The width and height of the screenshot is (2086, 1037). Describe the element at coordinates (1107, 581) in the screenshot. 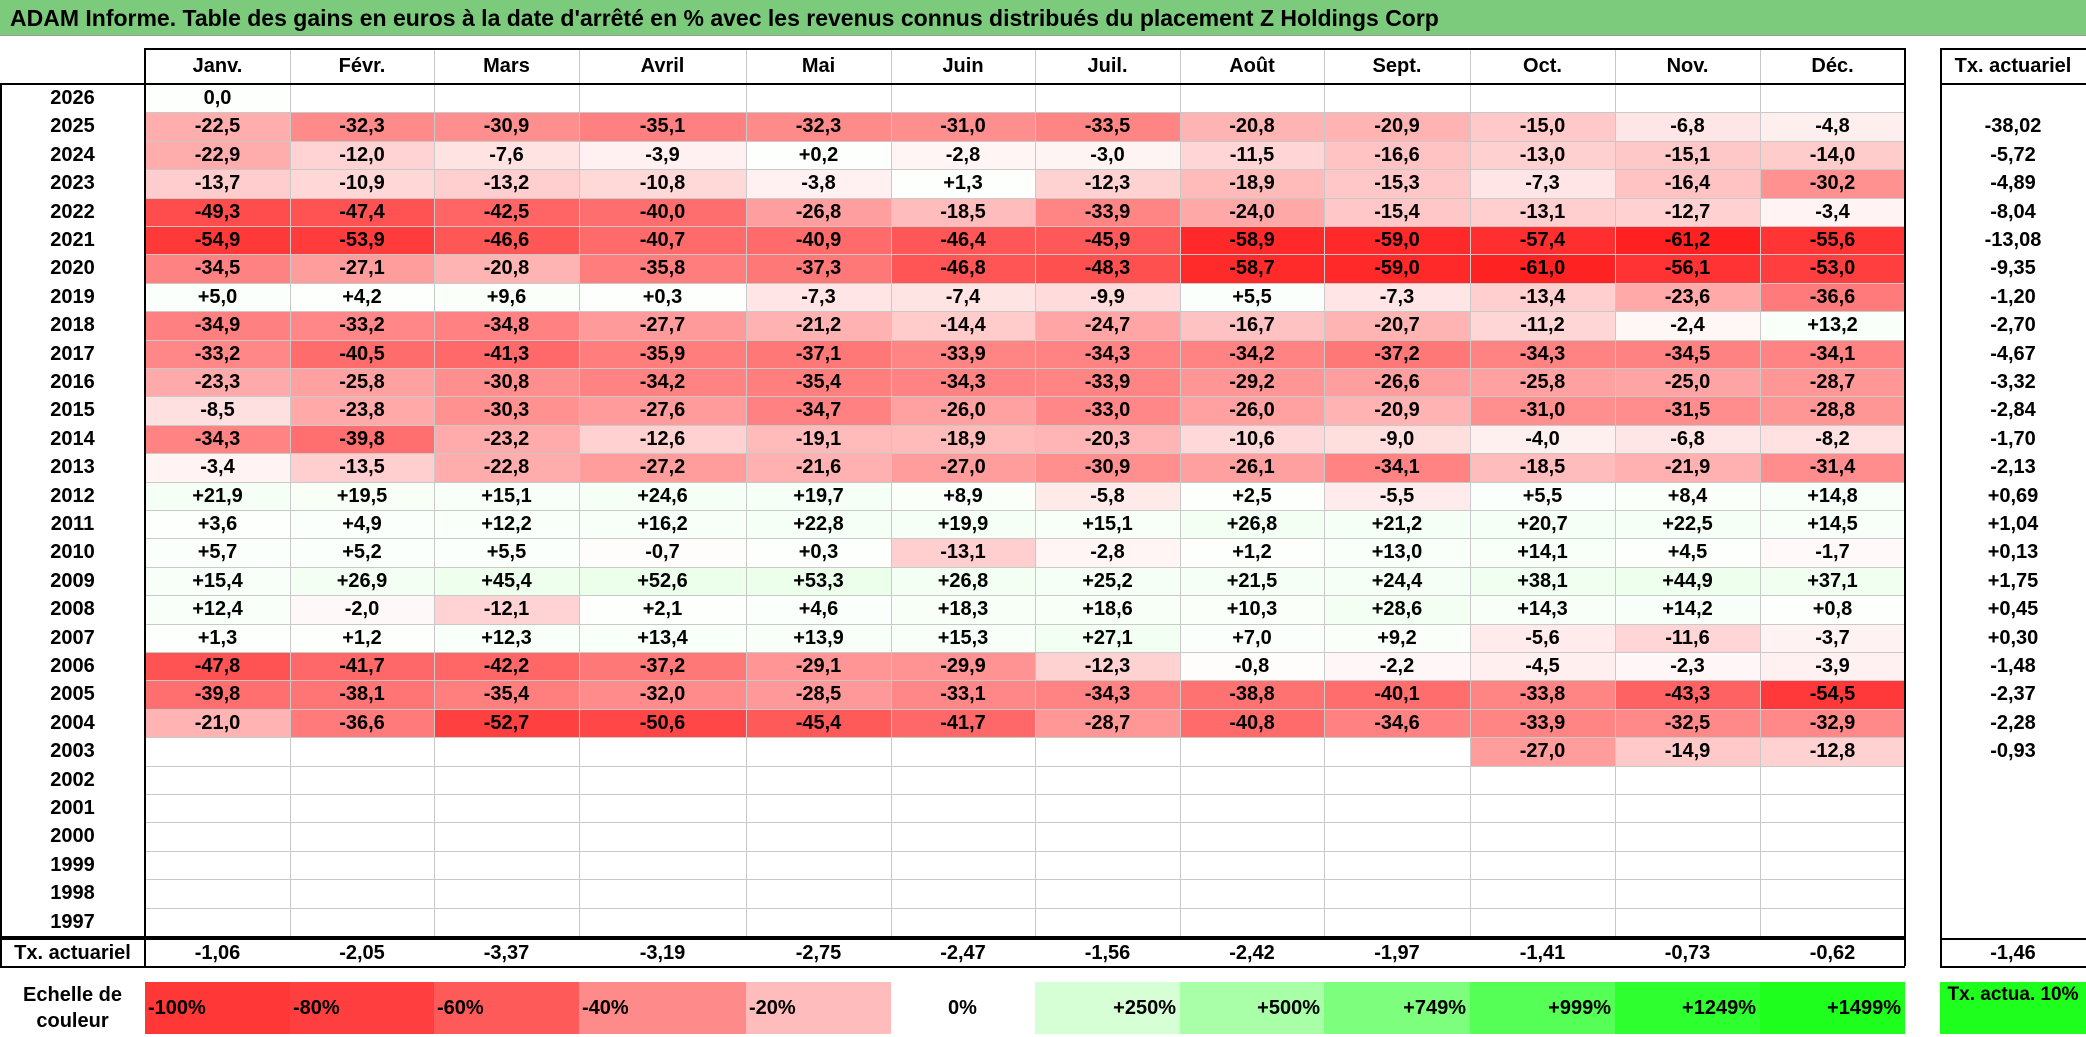

I see `table-cell: +25,2` at that location.